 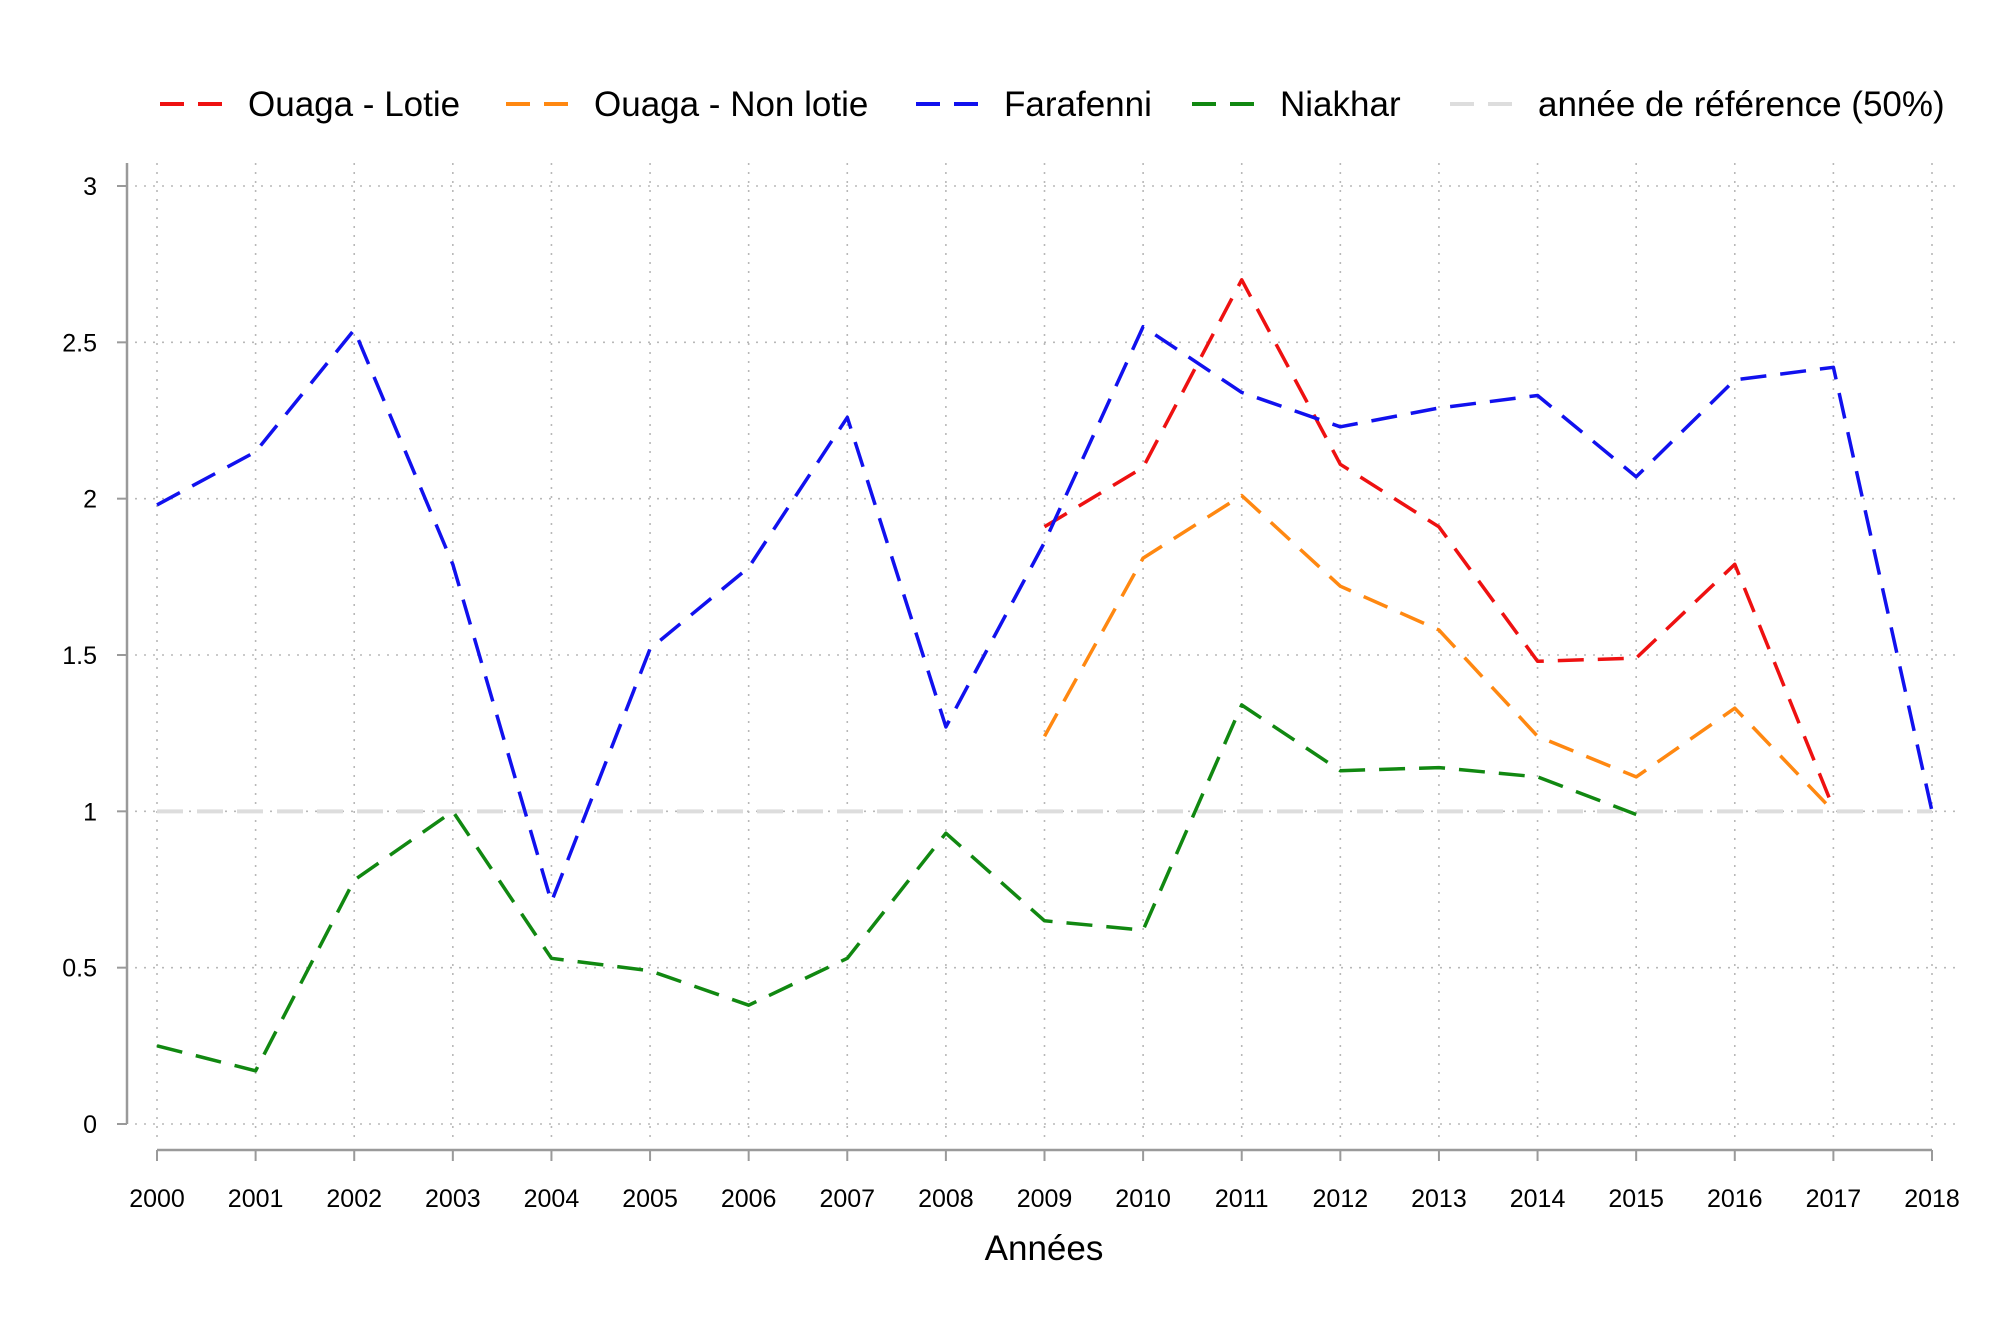 I want to click on x-tick-label: 2018, so click(x=1932, y=1199).